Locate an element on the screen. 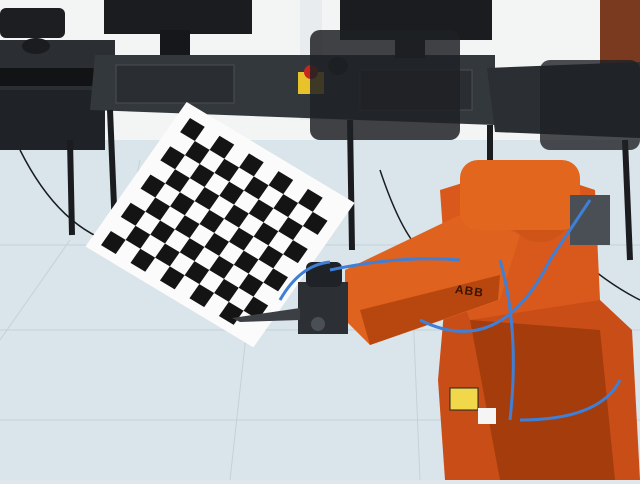  robot-info-label is located at coordinates (487, 416).